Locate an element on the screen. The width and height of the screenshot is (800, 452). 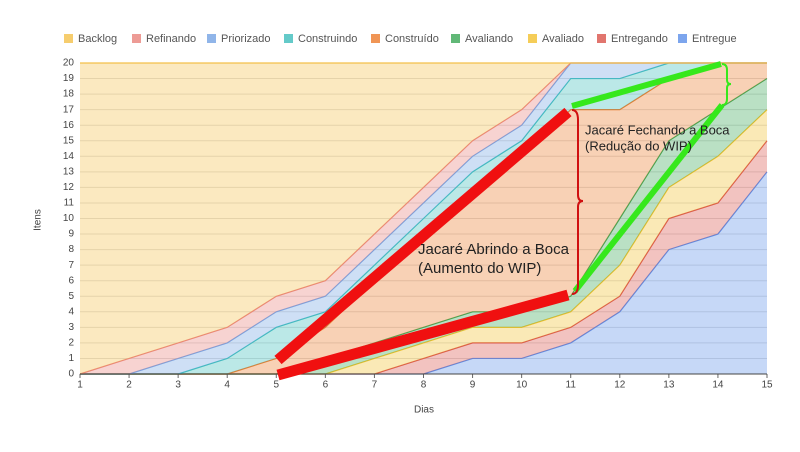
y-tick-label: 6 is located at coordinates (71, 280).